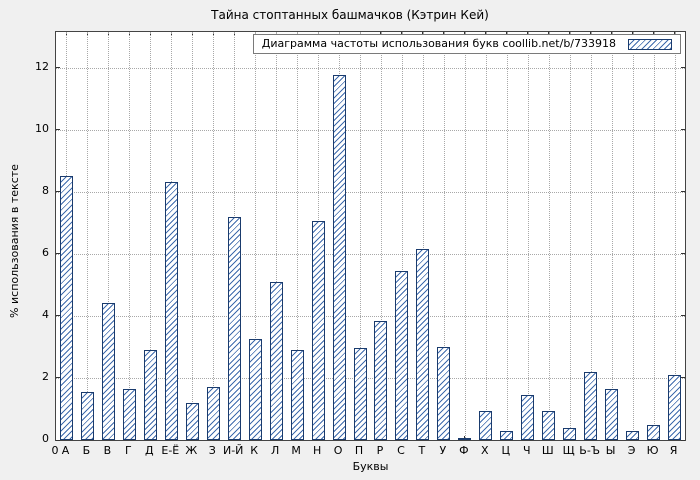  I want to click on x-tick-label: З, so click(212, 450).